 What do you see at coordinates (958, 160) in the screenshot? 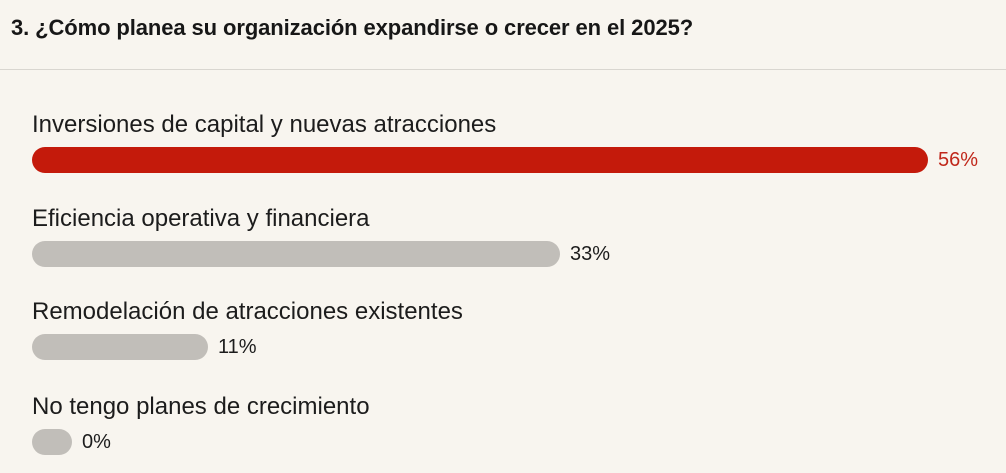
I see `percentage-label: 56%` at bounding box center [958, 160].